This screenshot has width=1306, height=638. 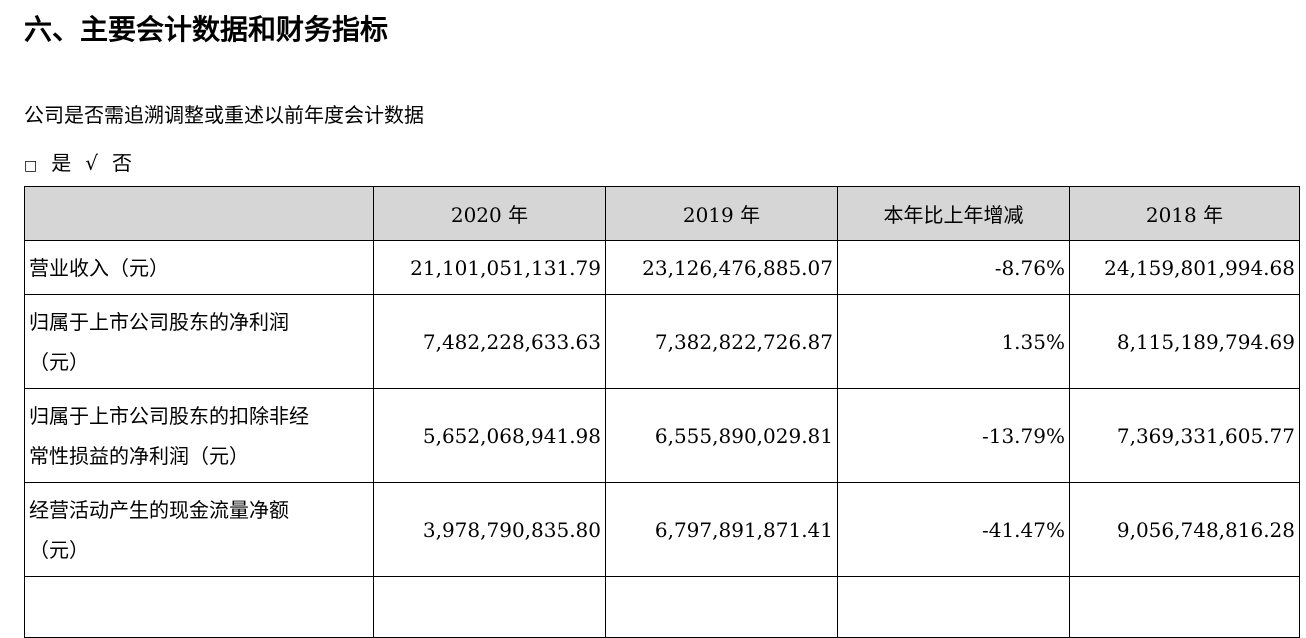 I want to click on restatement-options: □ 是 √ 否, so click(x=85, y=164).